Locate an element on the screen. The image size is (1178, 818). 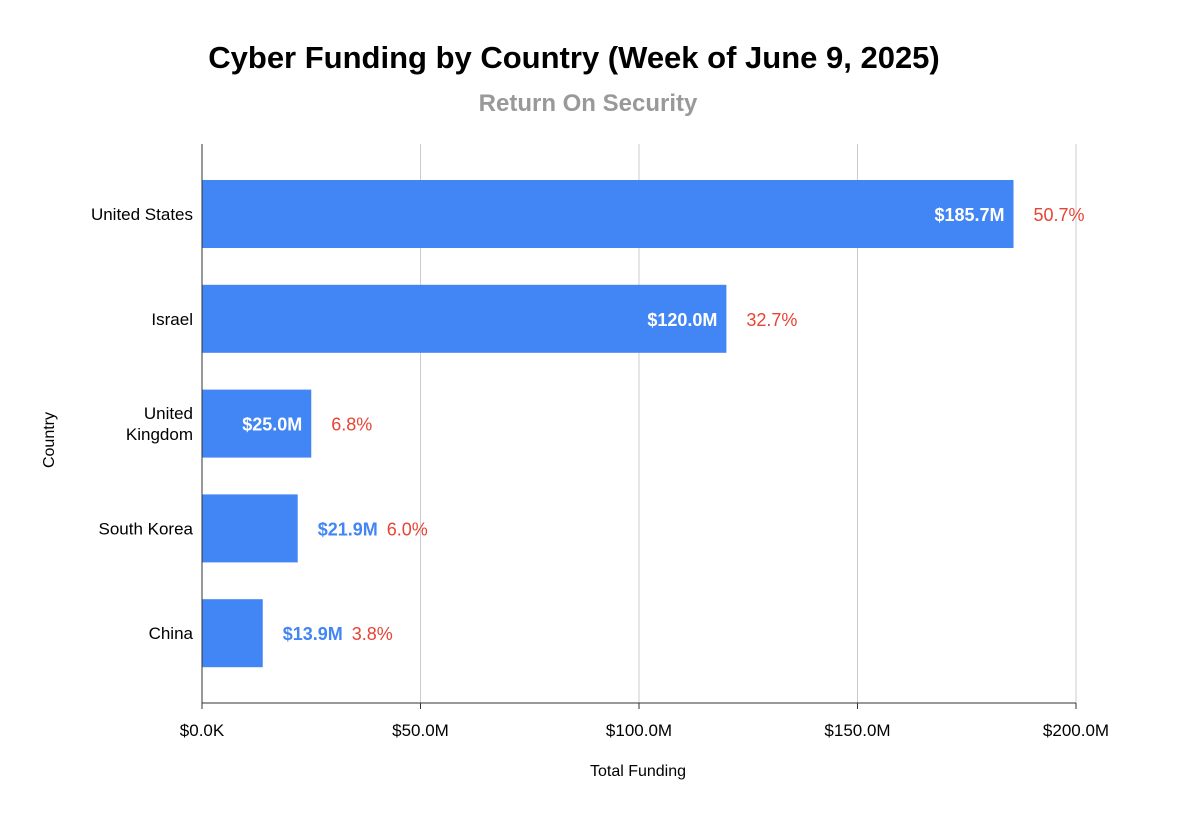
value-label: $185.7M is located at coordinates (969, 215).